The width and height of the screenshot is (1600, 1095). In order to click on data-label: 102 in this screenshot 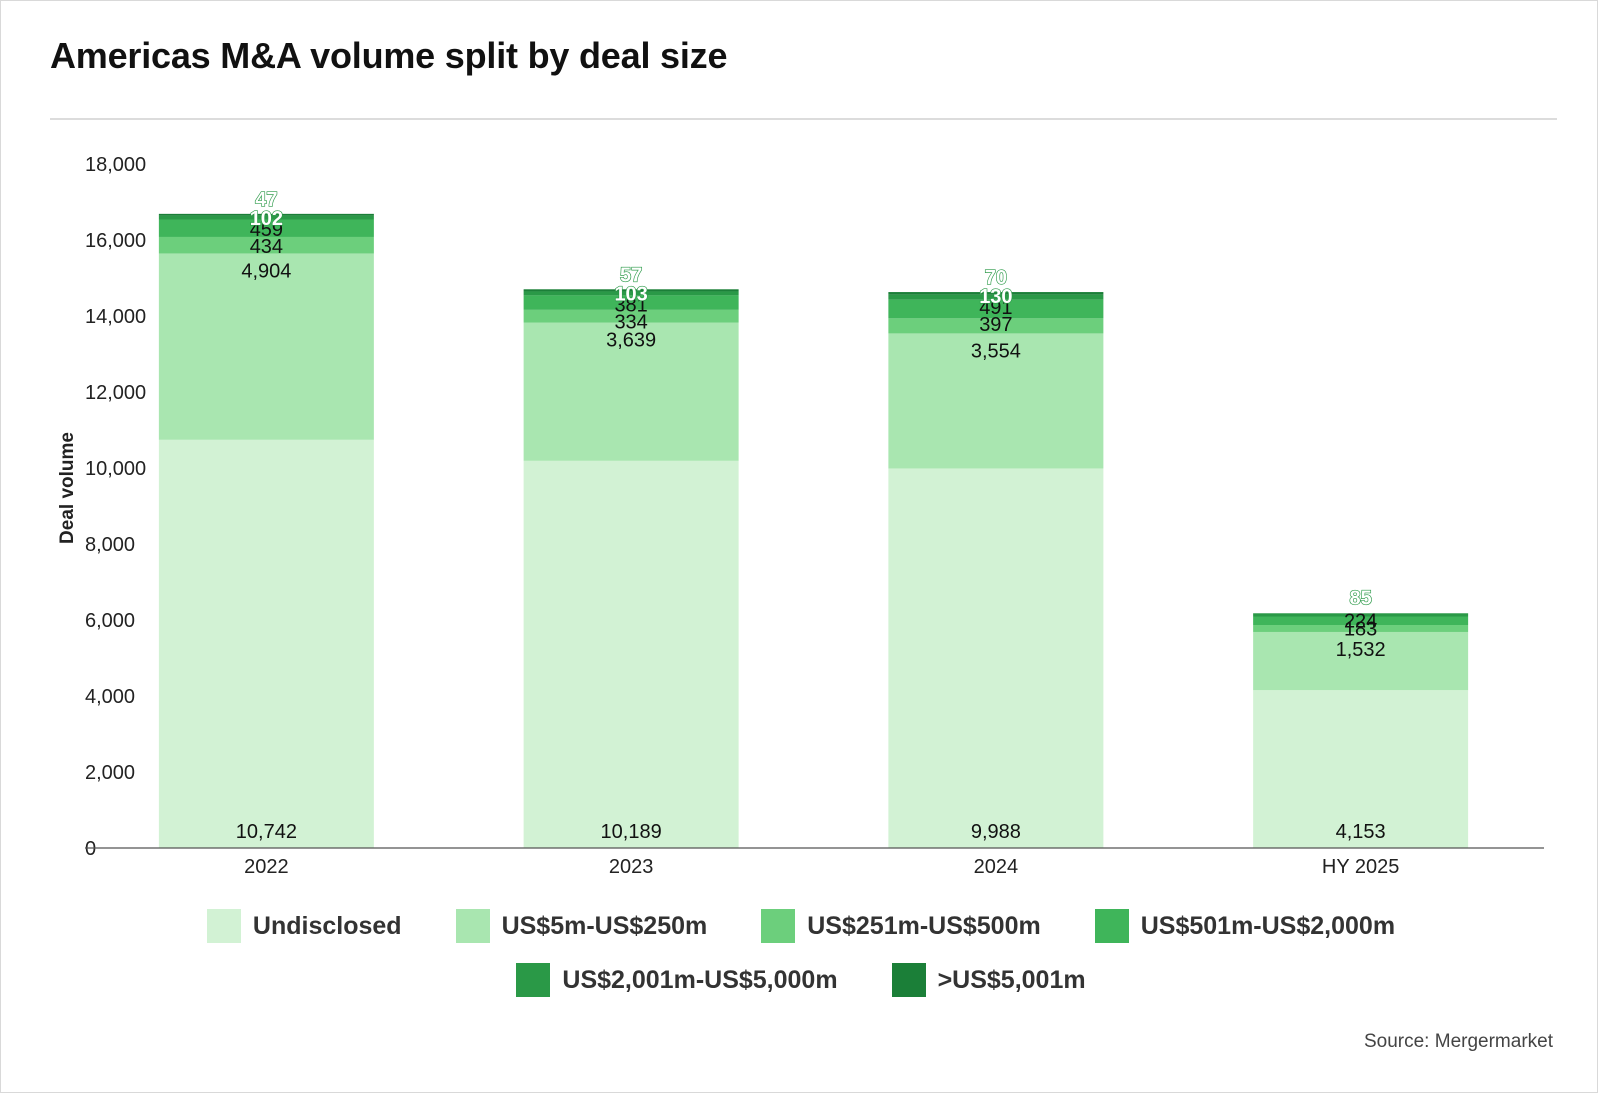, I will do `click(266, 219)`.